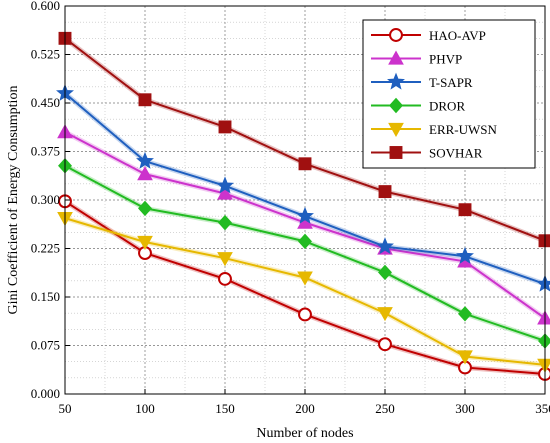  What do you see at coordinates (428, 35) in the screenshot?
I see `legend-item: HAO-AVP` at bounding box center [428, 35].